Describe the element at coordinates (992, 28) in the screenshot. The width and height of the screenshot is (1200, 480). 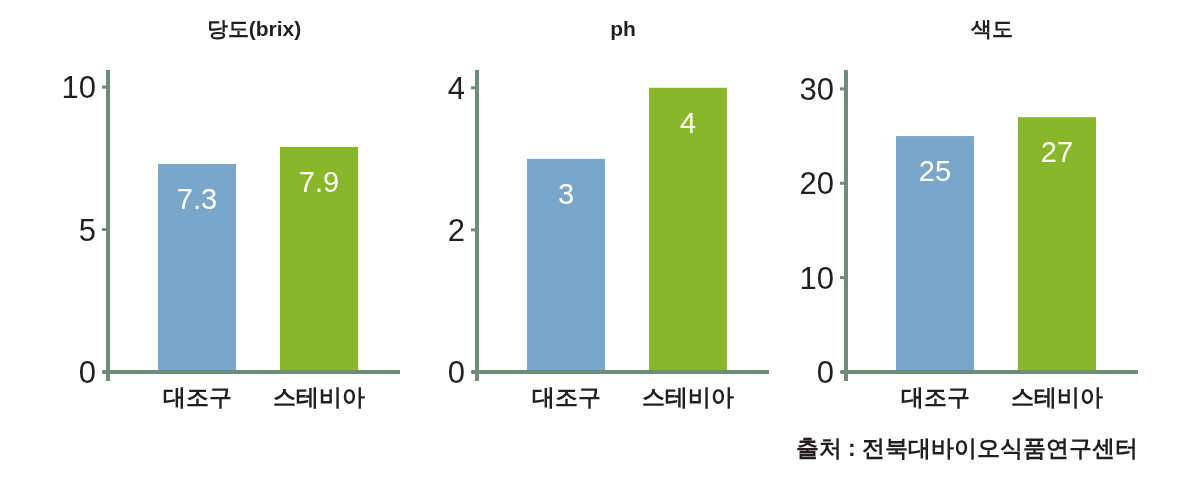
I see `title: 색도` at that location.